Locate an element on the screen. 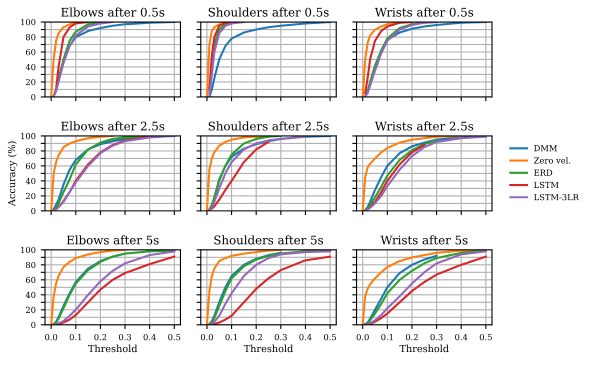 This screenshot has width=600, height=367. y-axis-title: Accuracy (%) is located at coordinates (13, 173).